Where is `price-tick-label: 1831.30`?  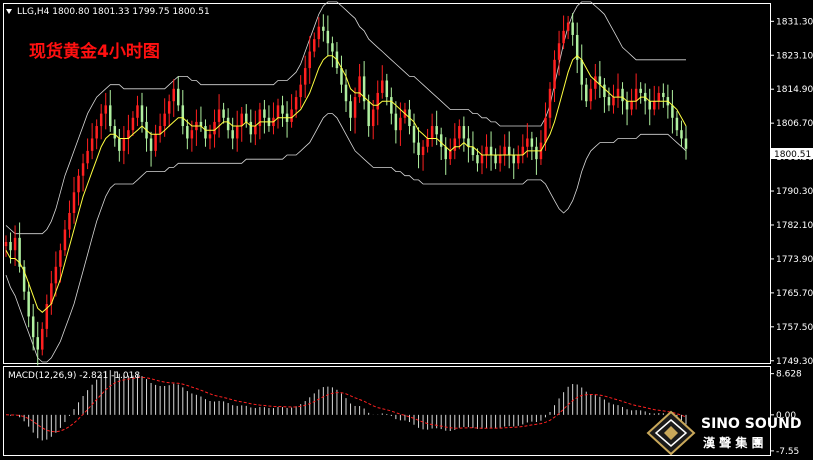
price-tick-label: 1831.30 is located at coordinates (794, 22).